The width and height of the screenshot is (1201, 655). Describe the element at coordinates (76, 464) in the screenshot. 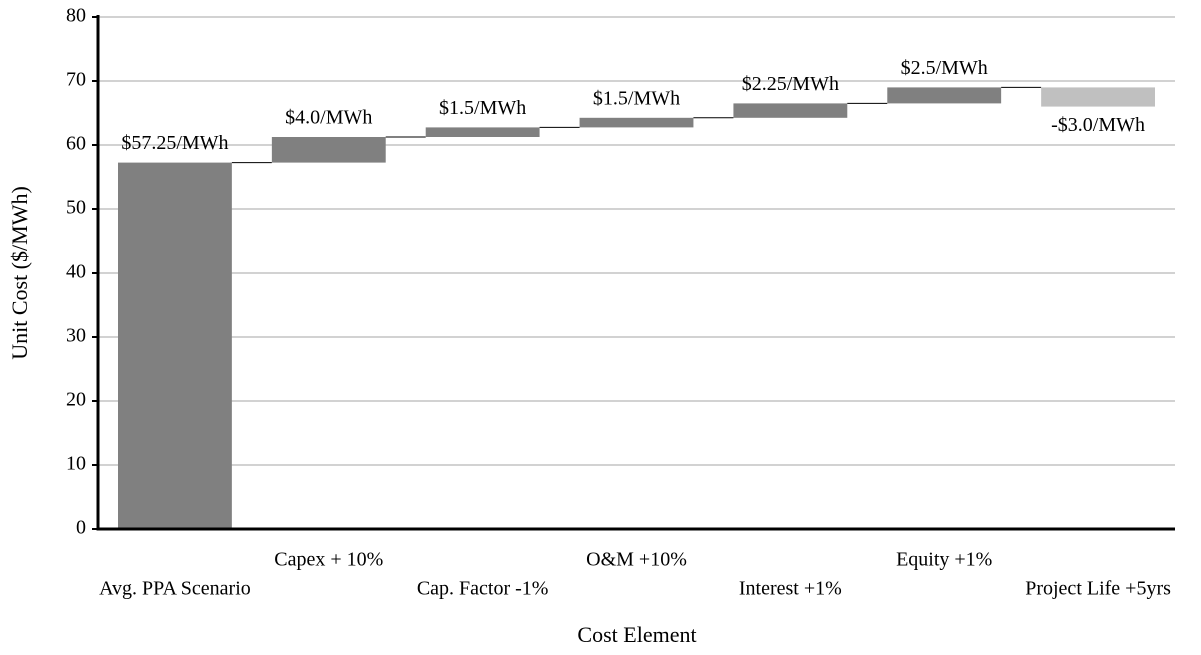

I see `y-tick-label: 10` at that location.